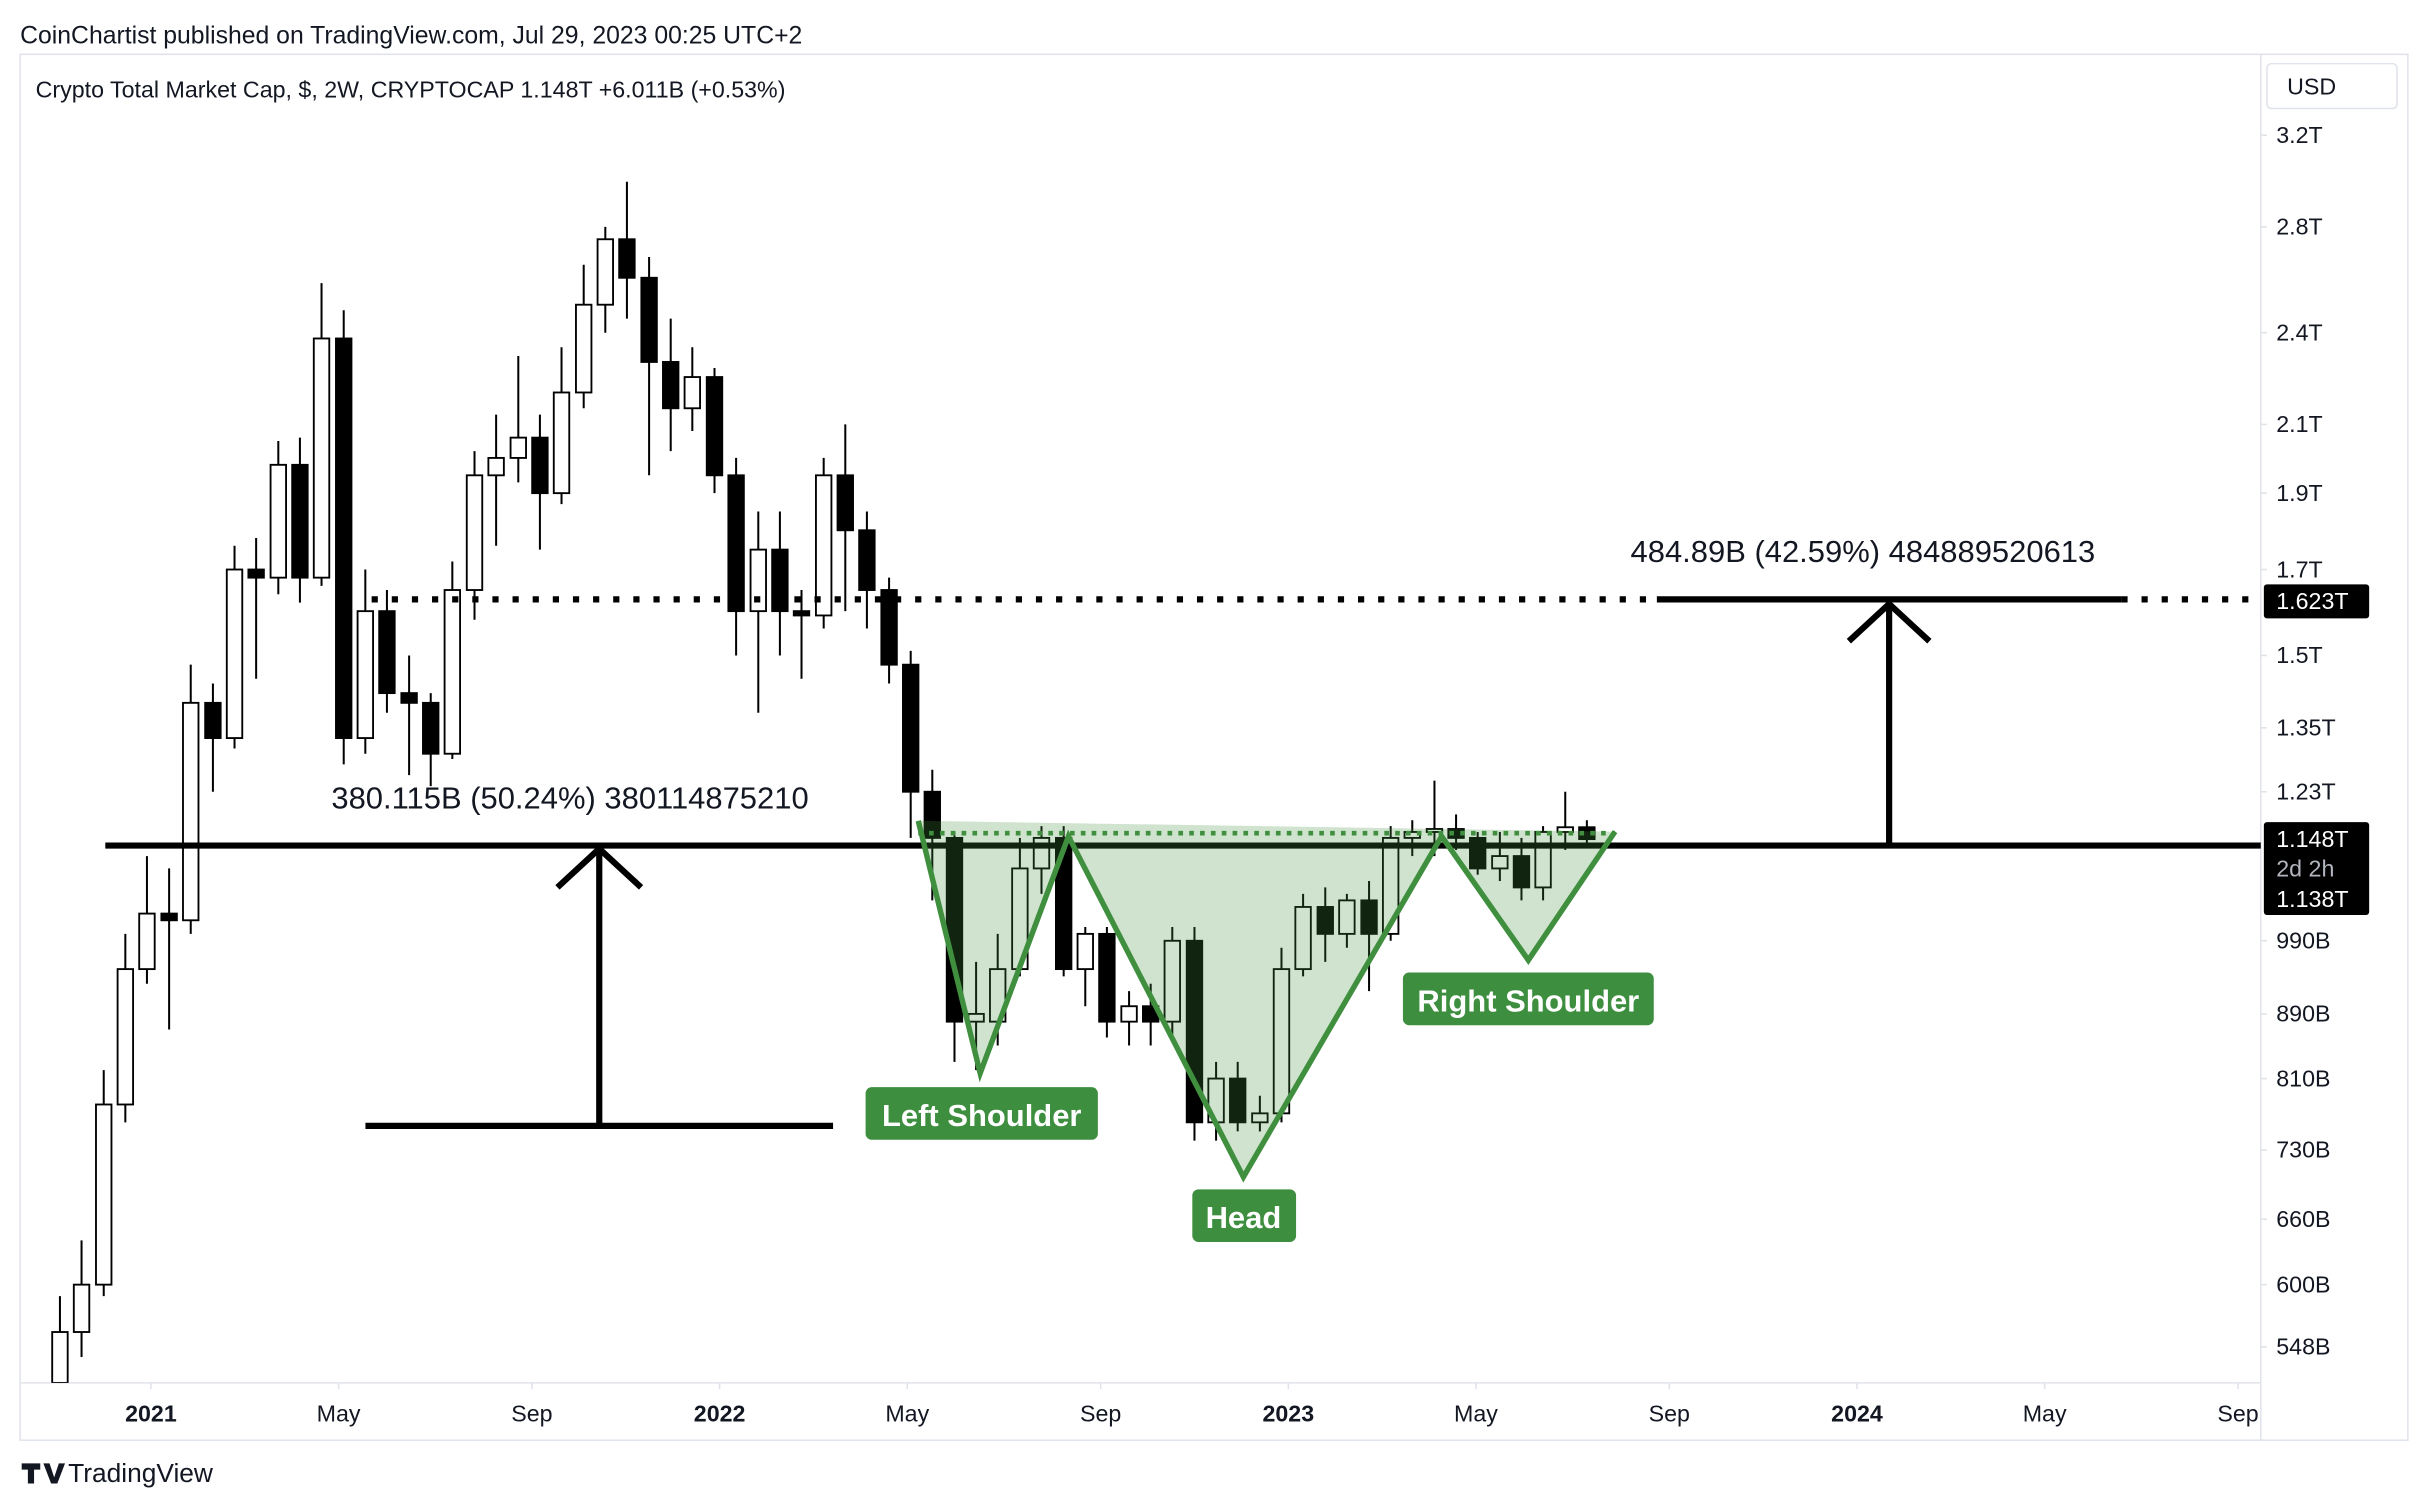 The height and width of the screenshot is (1510, 2428). I want to click on price-tag-label: 1.138T, so click(2312, 899).